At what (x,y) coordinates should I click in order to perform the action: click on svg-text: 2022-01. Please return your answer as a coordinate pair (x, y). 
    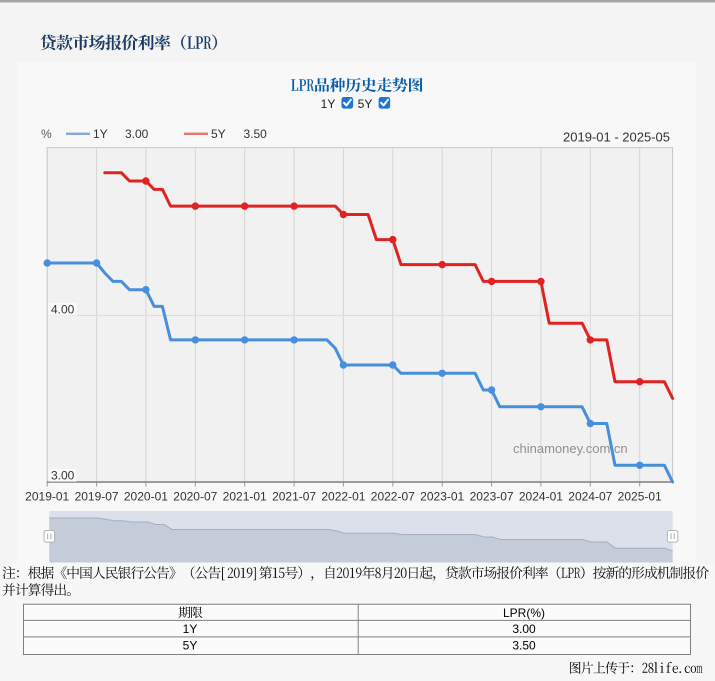
    Looking at the image, I should click on (343, 497).